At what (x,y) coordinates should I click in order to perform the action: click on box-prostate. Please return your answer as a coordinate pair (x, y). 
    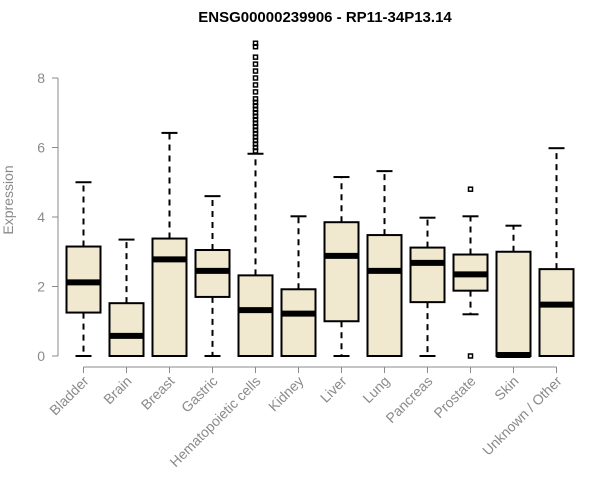
    Looking at the image, I should click on (470, 272).